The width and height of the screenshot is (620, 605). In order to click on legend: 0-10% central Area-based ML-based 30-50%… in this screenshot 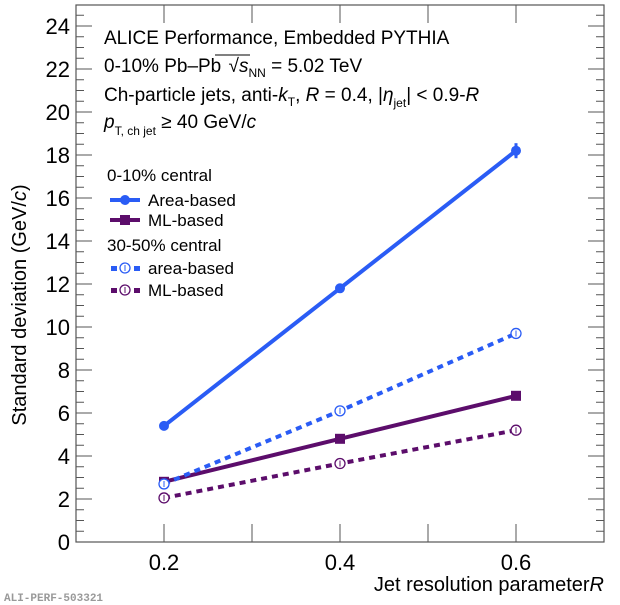, I will do `click(171, 233)`.